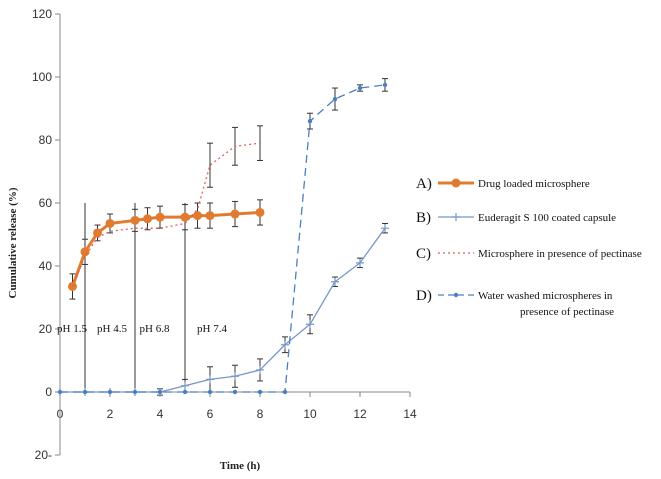 The image size is (661, 479). I want to click on x-tick-label: 4, so click(160, 414).